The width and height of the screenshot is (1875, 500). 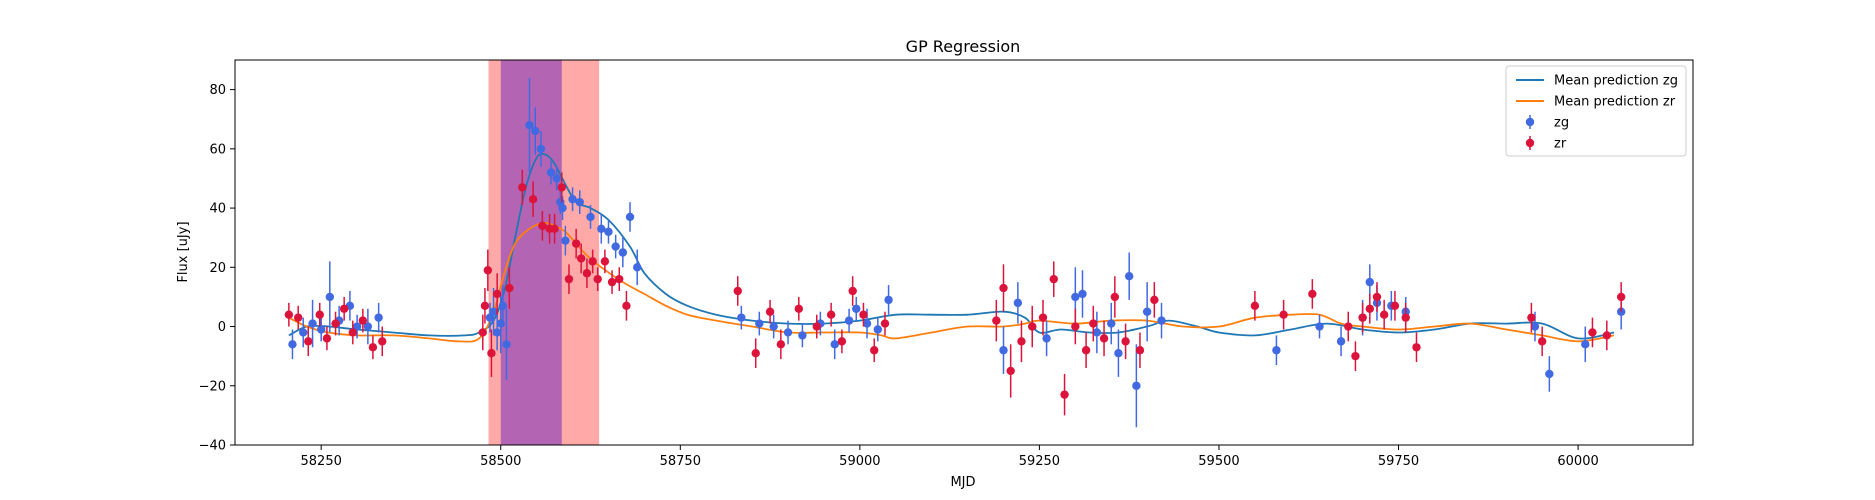 I want to click on y-axis-label: Flux [uJy], so click(x=183, y=251).